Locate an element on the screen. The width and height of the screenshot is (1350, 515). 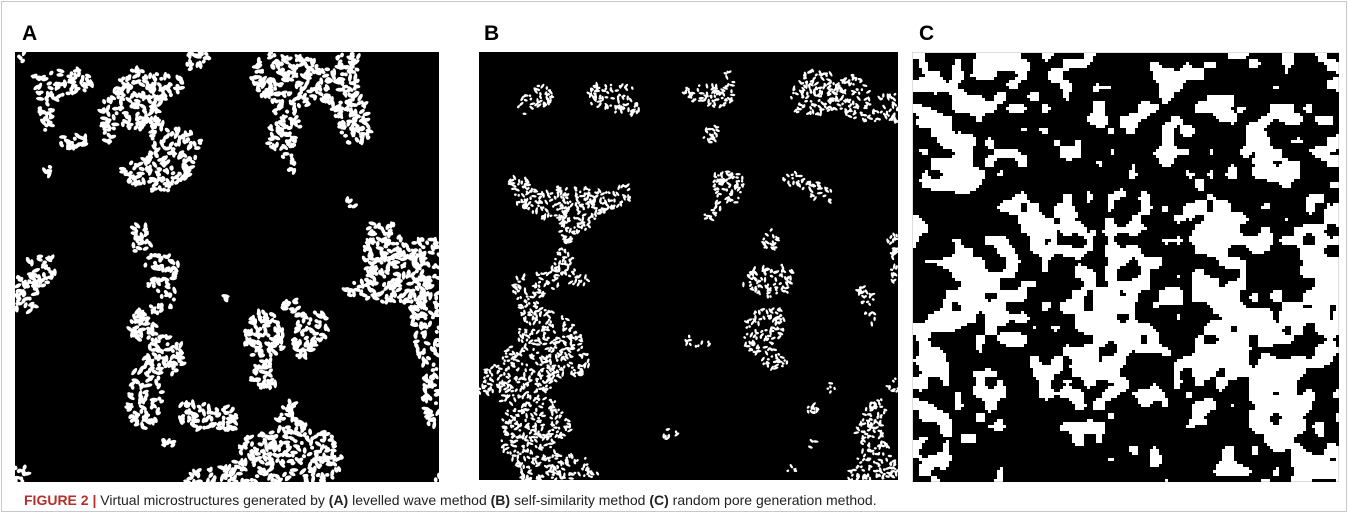
panel-label: C is located at coordinates (926, 34).